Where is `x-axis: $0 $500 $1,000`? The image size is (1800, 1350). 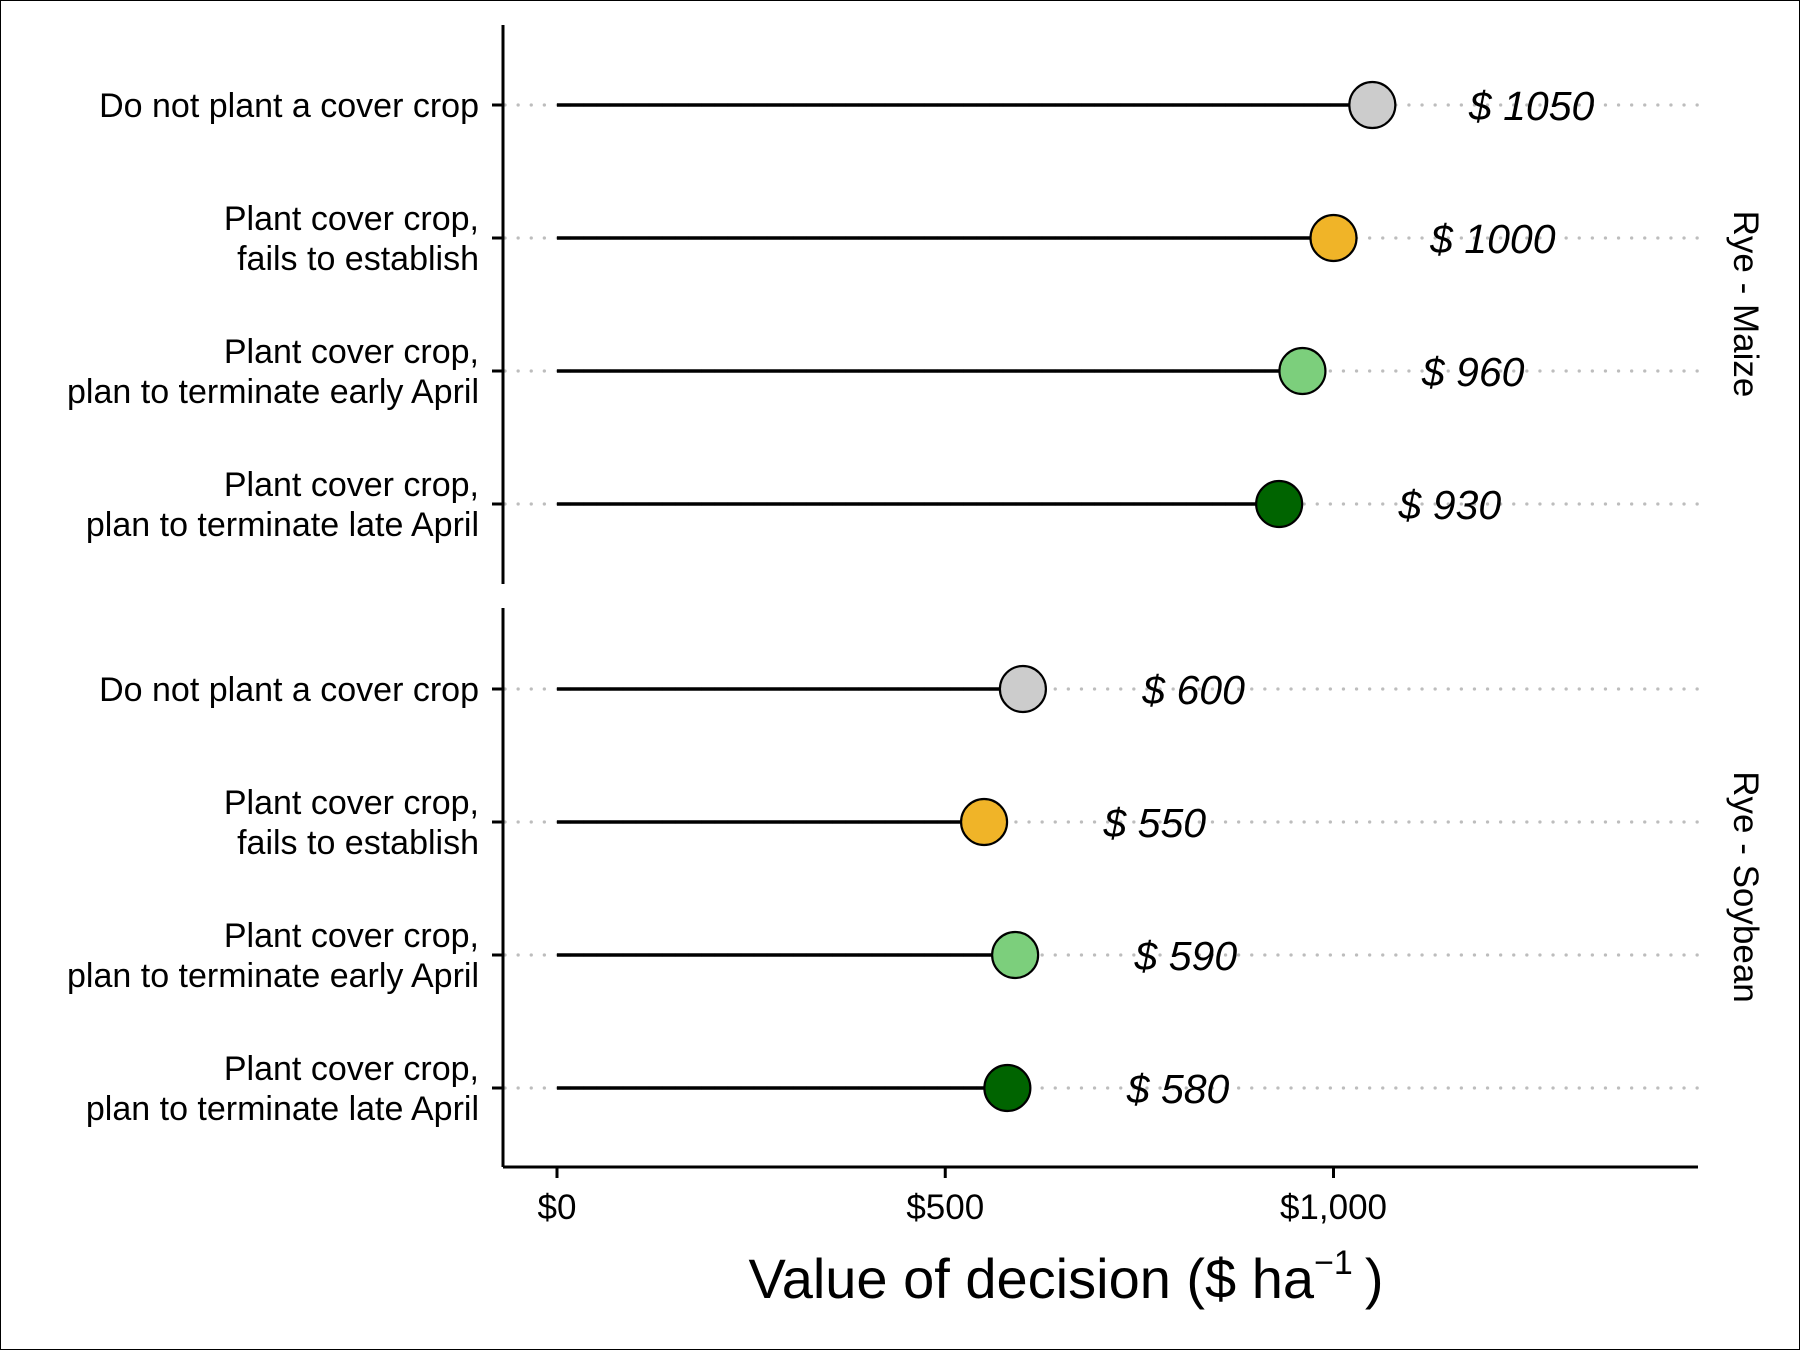 x-axis: $0 $500 $1,000 is located at coordinates (1100, 1196).